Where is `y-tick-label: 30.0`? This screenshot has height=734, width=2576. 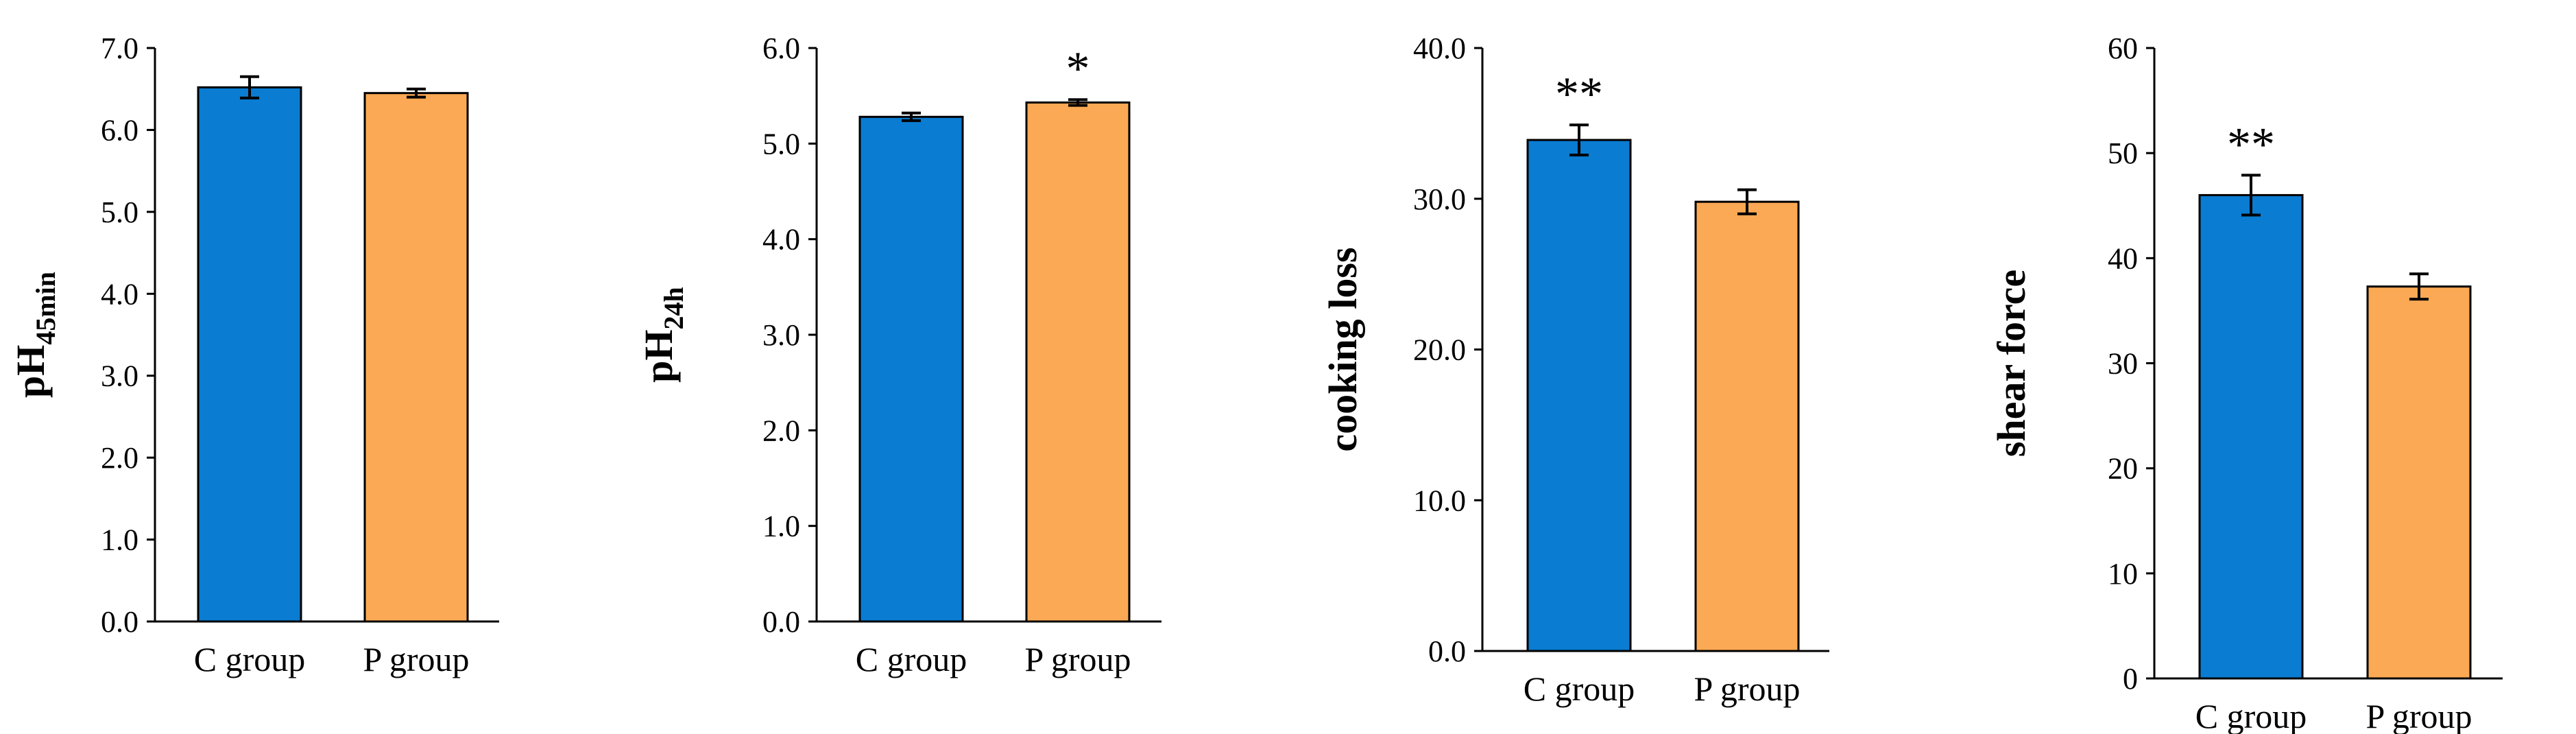 y-tick-label: 30.0 is located at coordinates (1439, 199).